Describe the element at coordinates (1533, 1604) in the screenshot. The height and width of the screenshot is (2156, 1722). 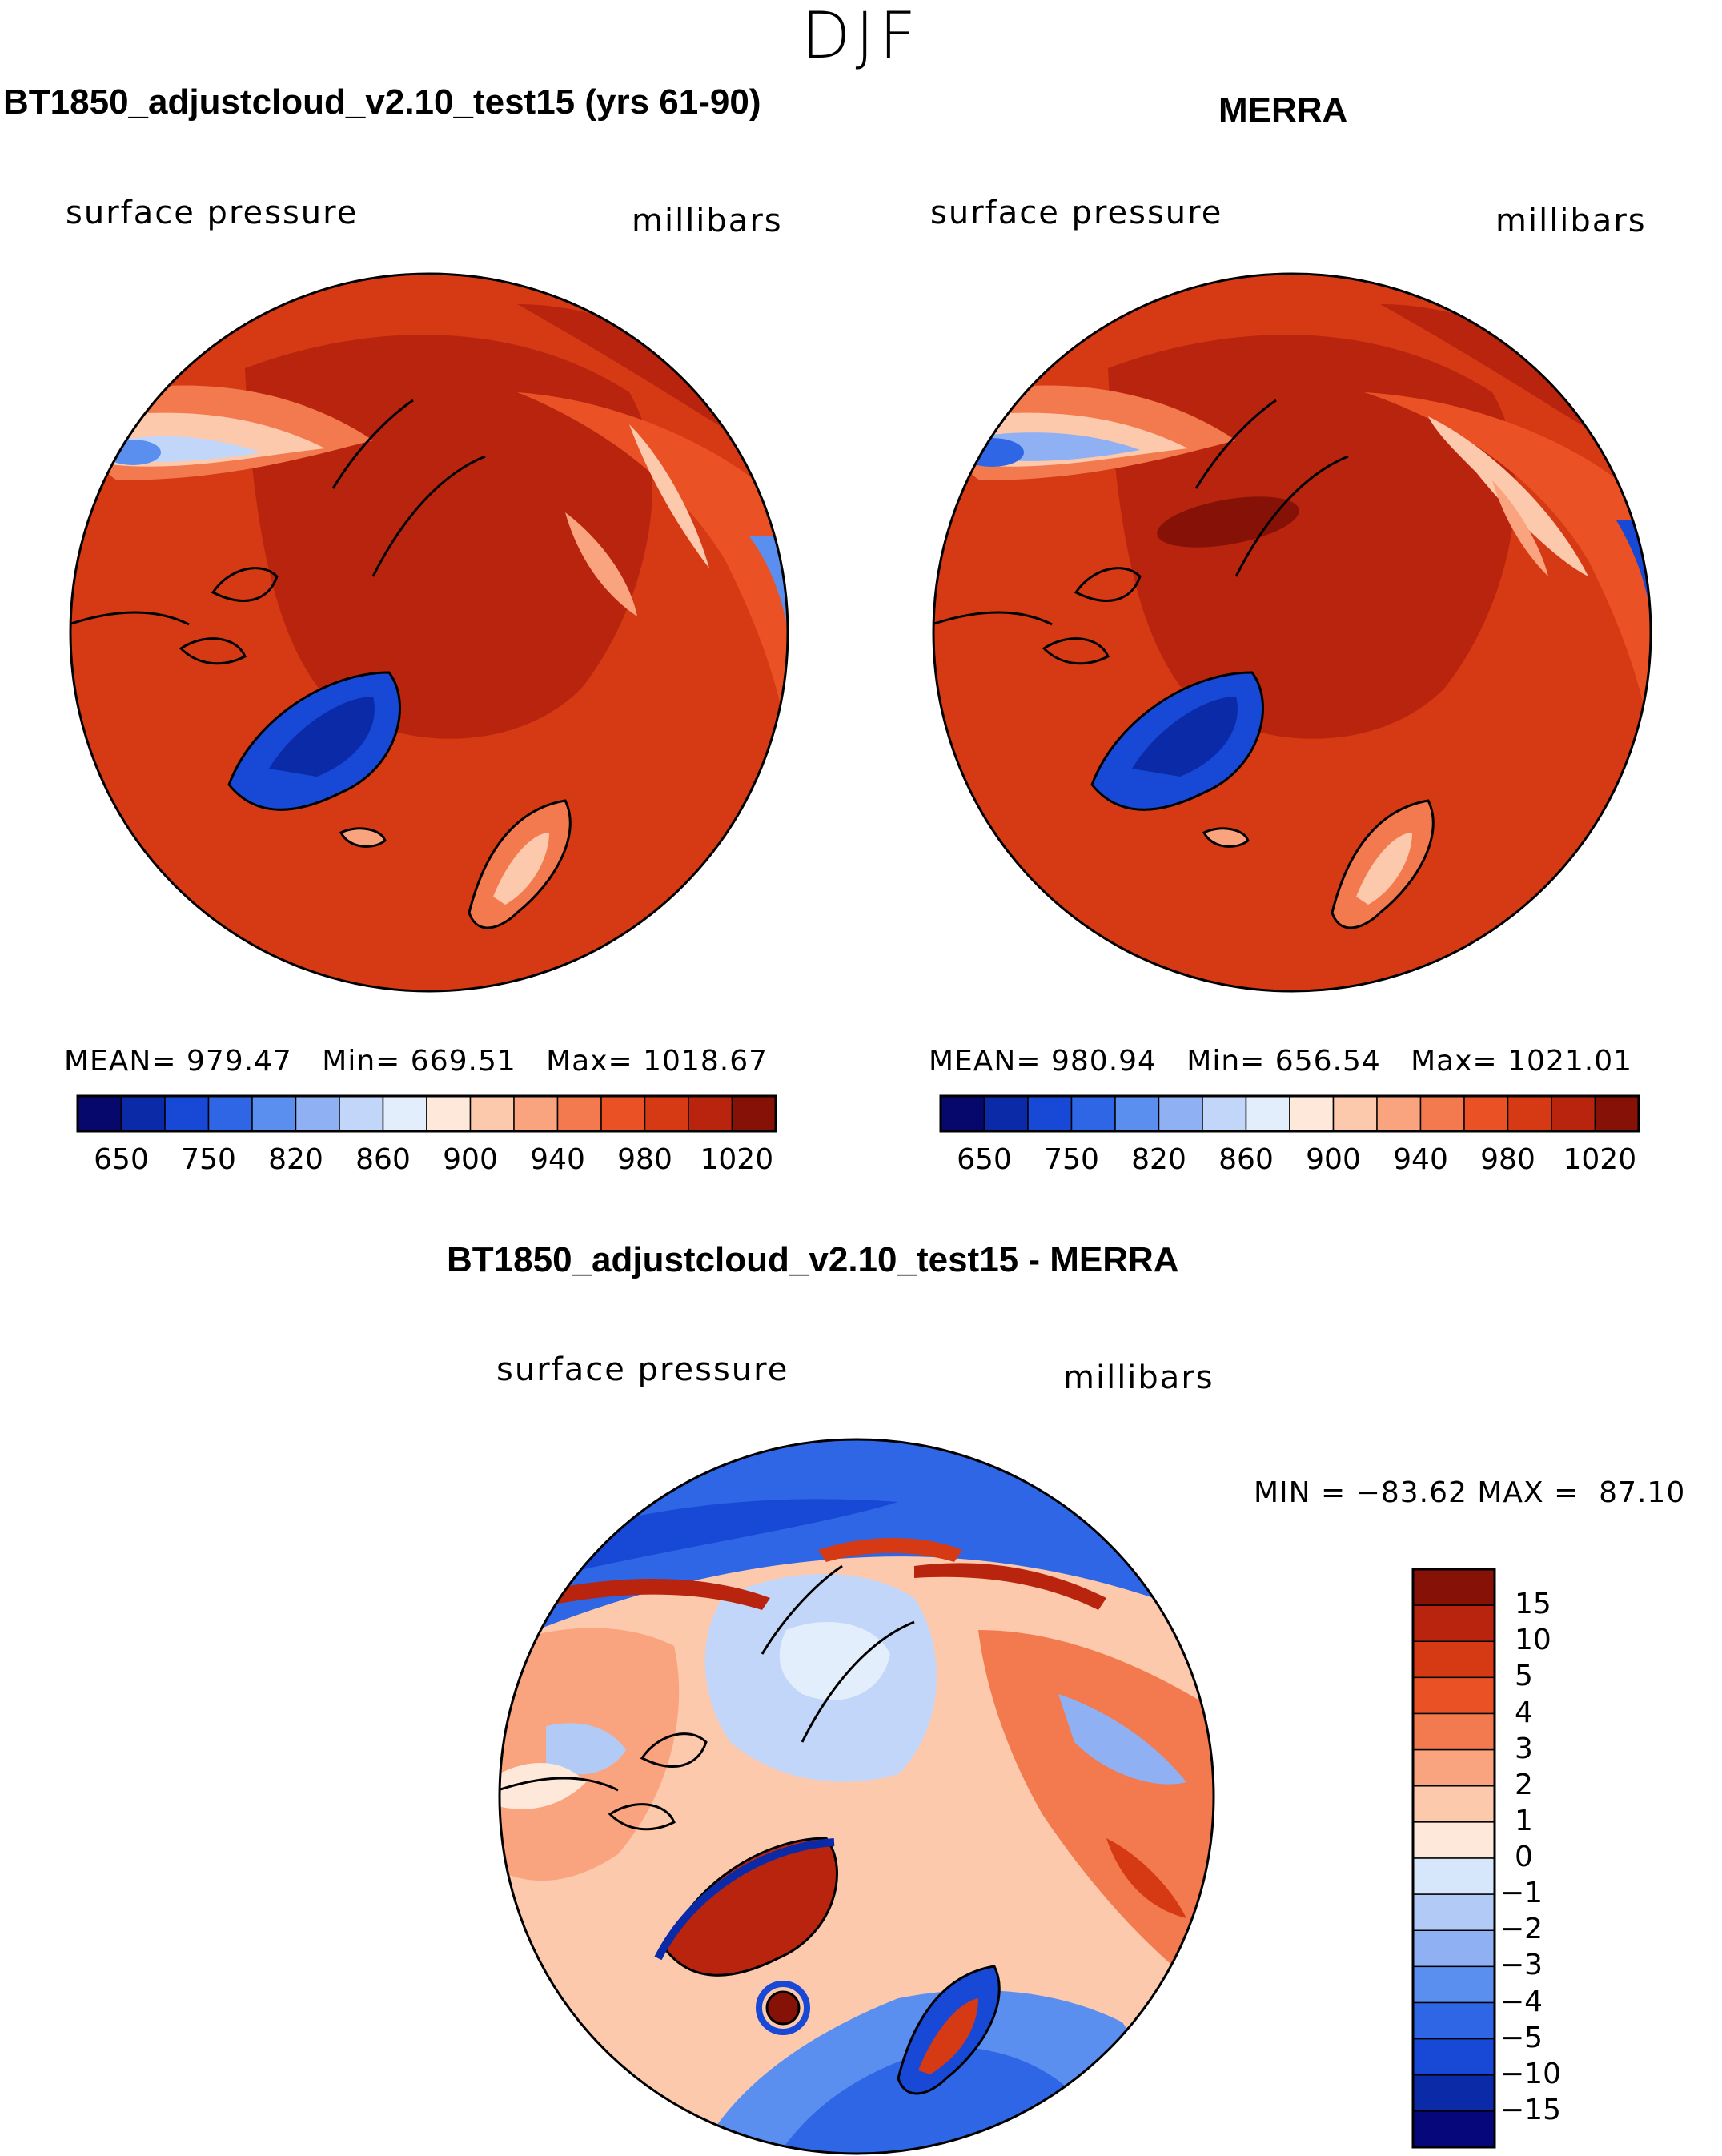
I see `diff-colorbar-tick-label: 15` at that location.